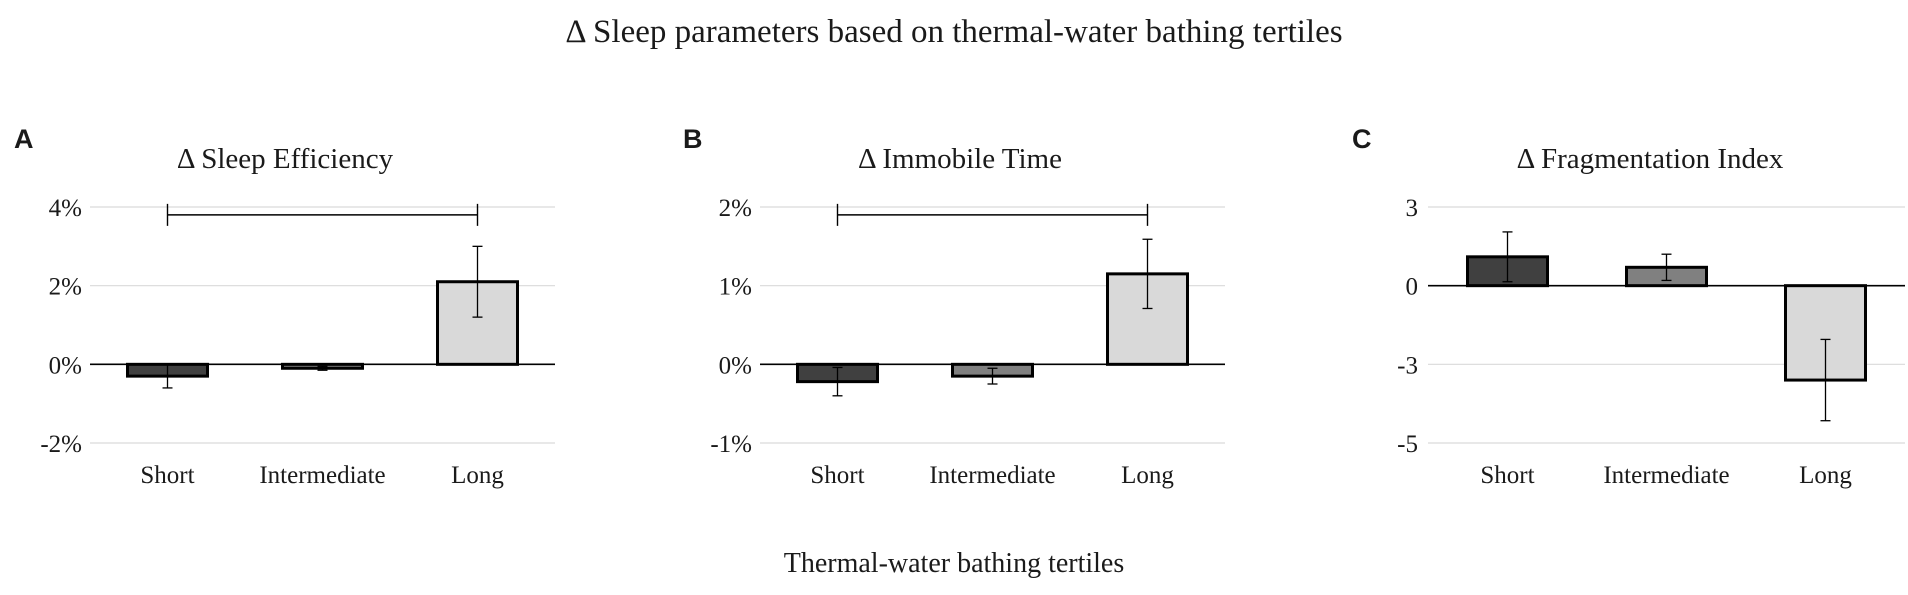  What do you see at coordinates (837, 475) in the screenshot?
I see `panel-b-xtick-label: Short` at bounding box center [837, 475].